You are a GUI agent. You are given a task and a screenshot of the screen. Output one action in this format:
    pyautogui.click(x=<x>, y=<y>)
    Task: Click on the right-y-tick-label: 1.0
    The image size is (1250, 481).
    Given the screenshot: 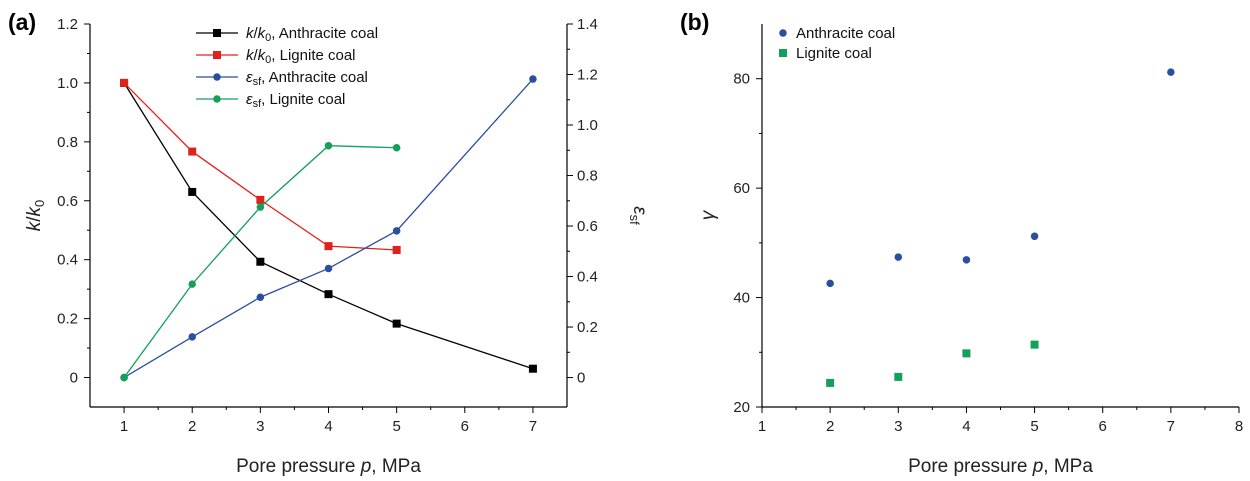 What is the action you would take?
    pyautogui.click(x=587, y=125)
    